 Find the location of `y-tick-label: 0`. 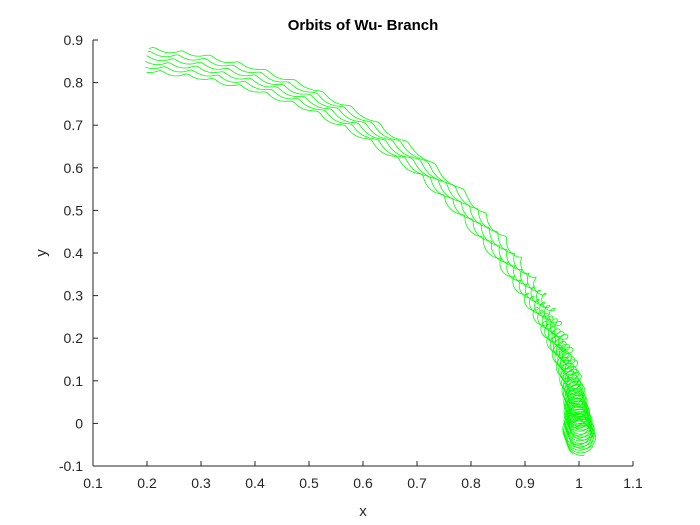

y-tick-label: 0 is located at coordinates (79, 423).